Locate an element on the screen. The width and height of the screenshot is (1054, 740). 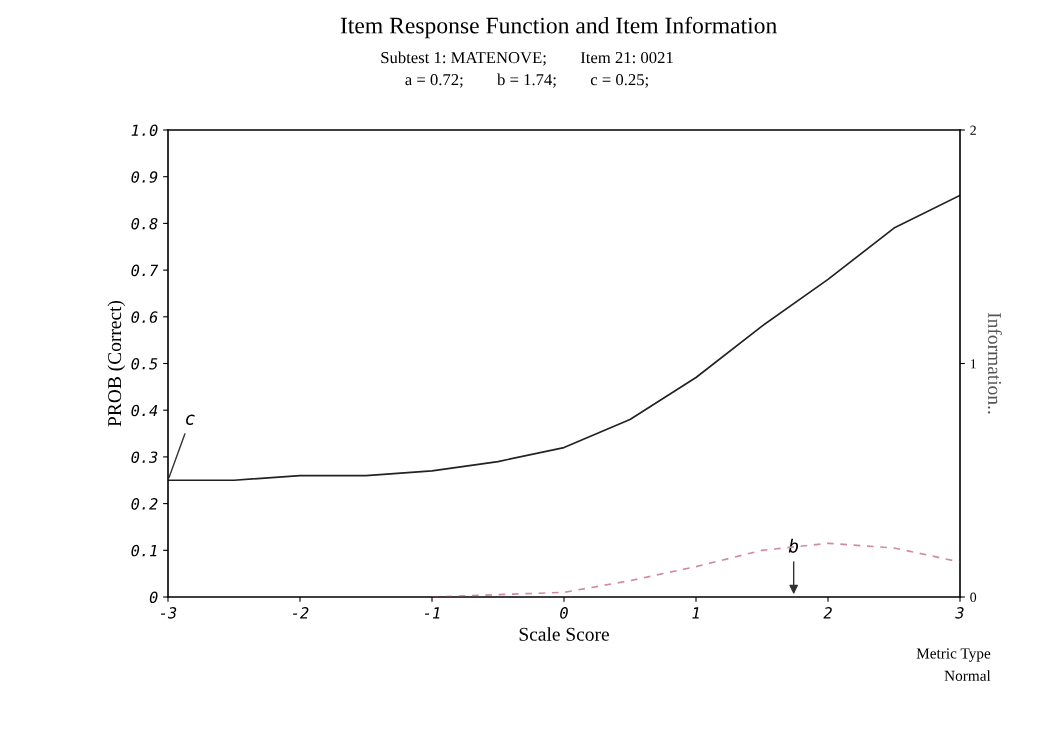
x-tick-label: 3 is located at coordinates (959, 613).